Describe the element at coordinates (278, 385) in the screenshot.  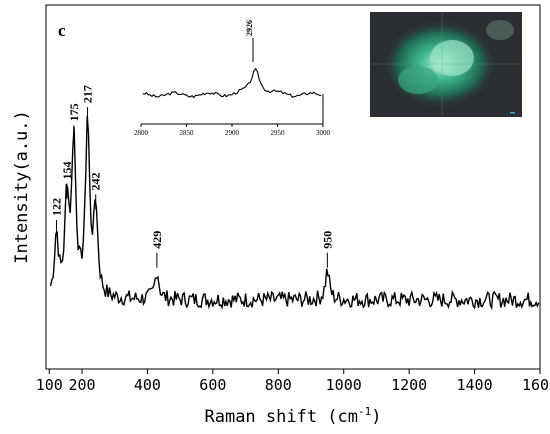
I see `x-tick-label: 800` at that location.